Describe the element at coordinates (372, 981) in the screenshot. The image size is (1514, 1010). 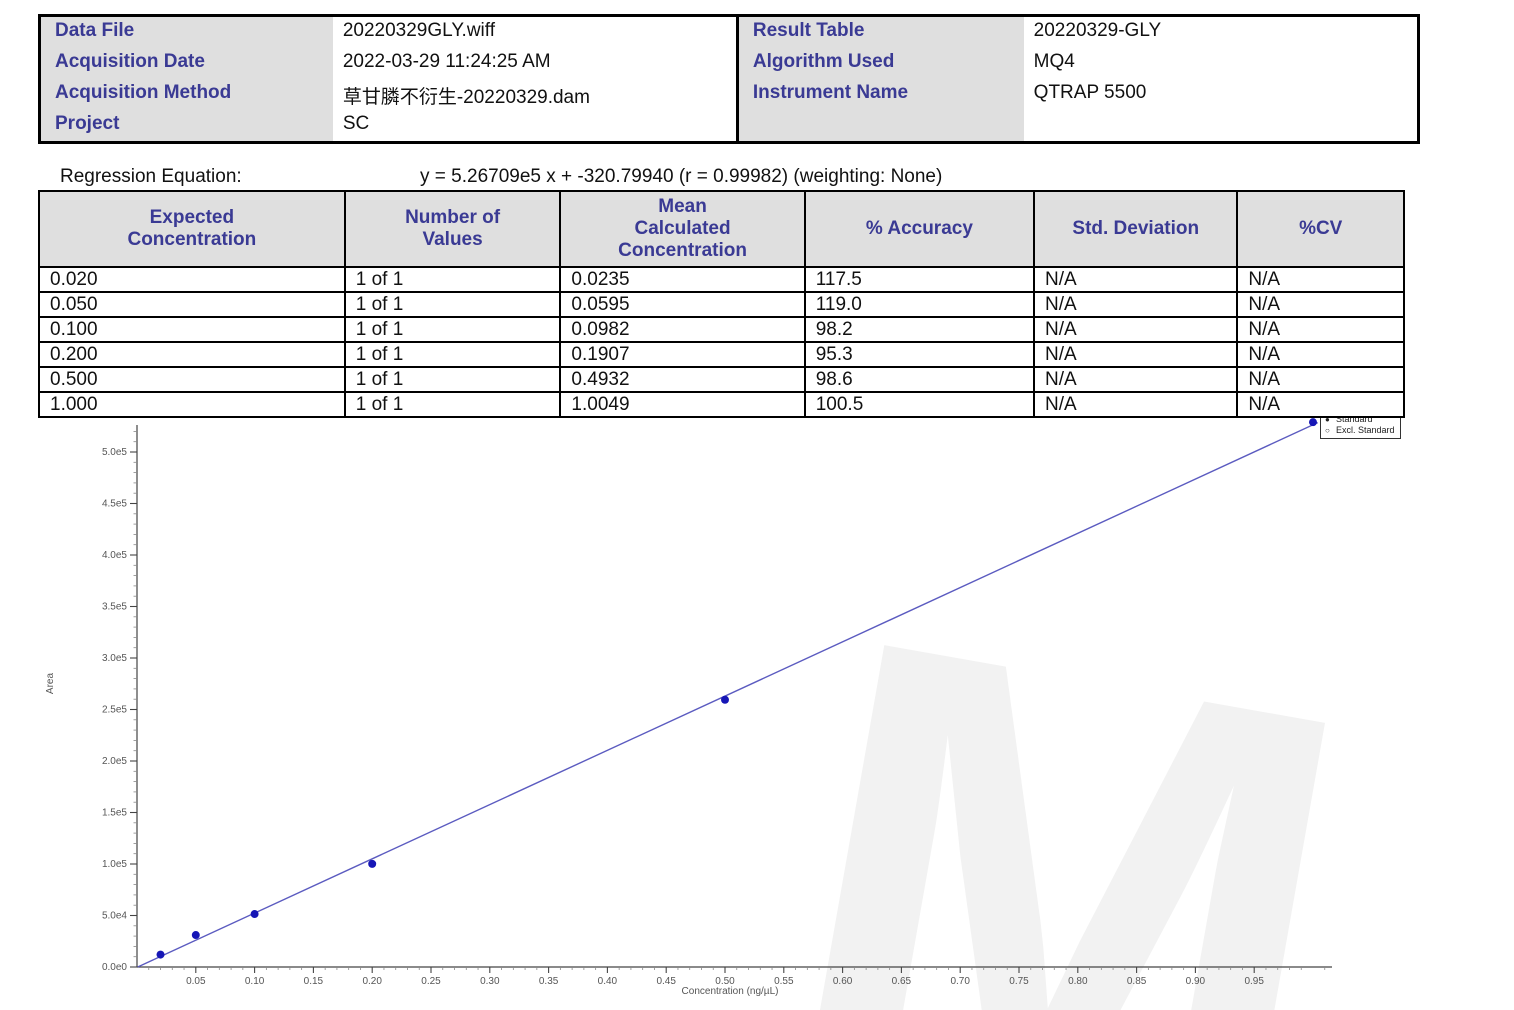
I see `tick-label: 0.20` at that location.